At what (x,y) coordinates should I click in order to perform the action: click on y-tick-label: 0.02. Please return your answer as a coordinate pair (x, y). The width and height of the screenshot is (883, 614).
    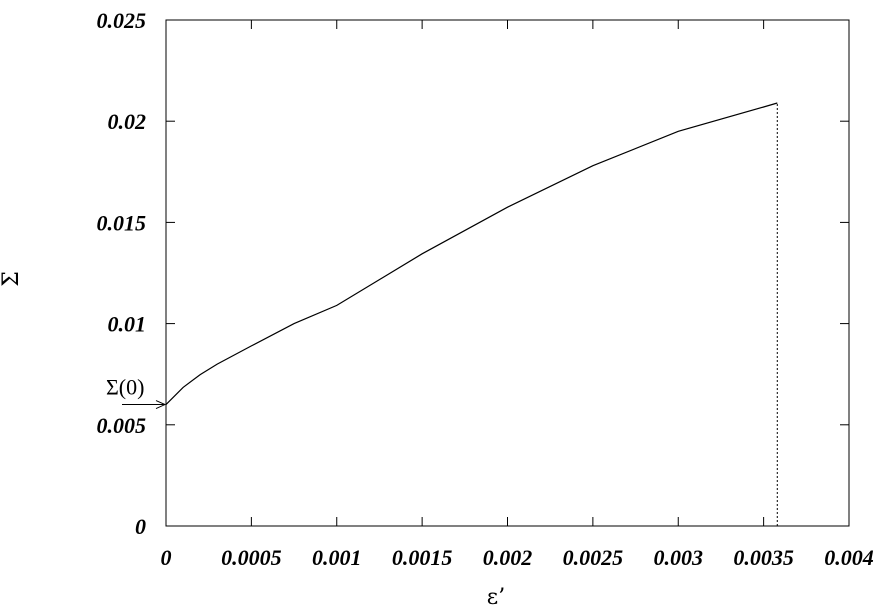
    Looking at the image, I should click on (127, 121).